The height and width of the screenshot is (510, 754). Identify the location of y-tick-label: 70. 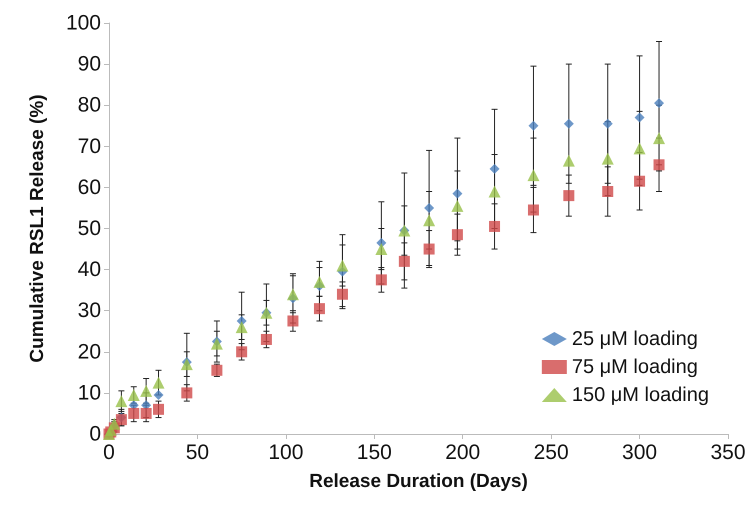
(89, 146).